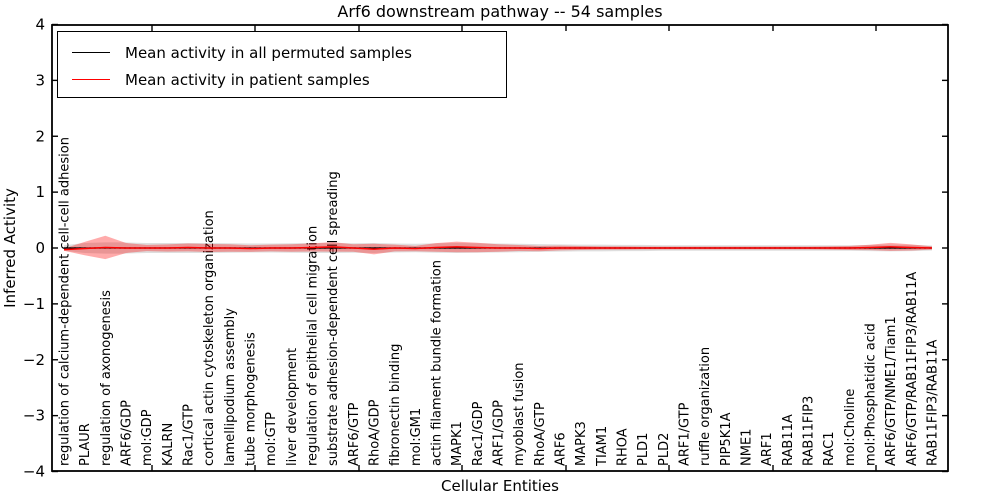 This screenshot has height=500, width=1000. What do you see at coordinates (809, 431) in the screenshot?
I see `x-category-label: RAB11FIP3` at bounding box center [809, 431].